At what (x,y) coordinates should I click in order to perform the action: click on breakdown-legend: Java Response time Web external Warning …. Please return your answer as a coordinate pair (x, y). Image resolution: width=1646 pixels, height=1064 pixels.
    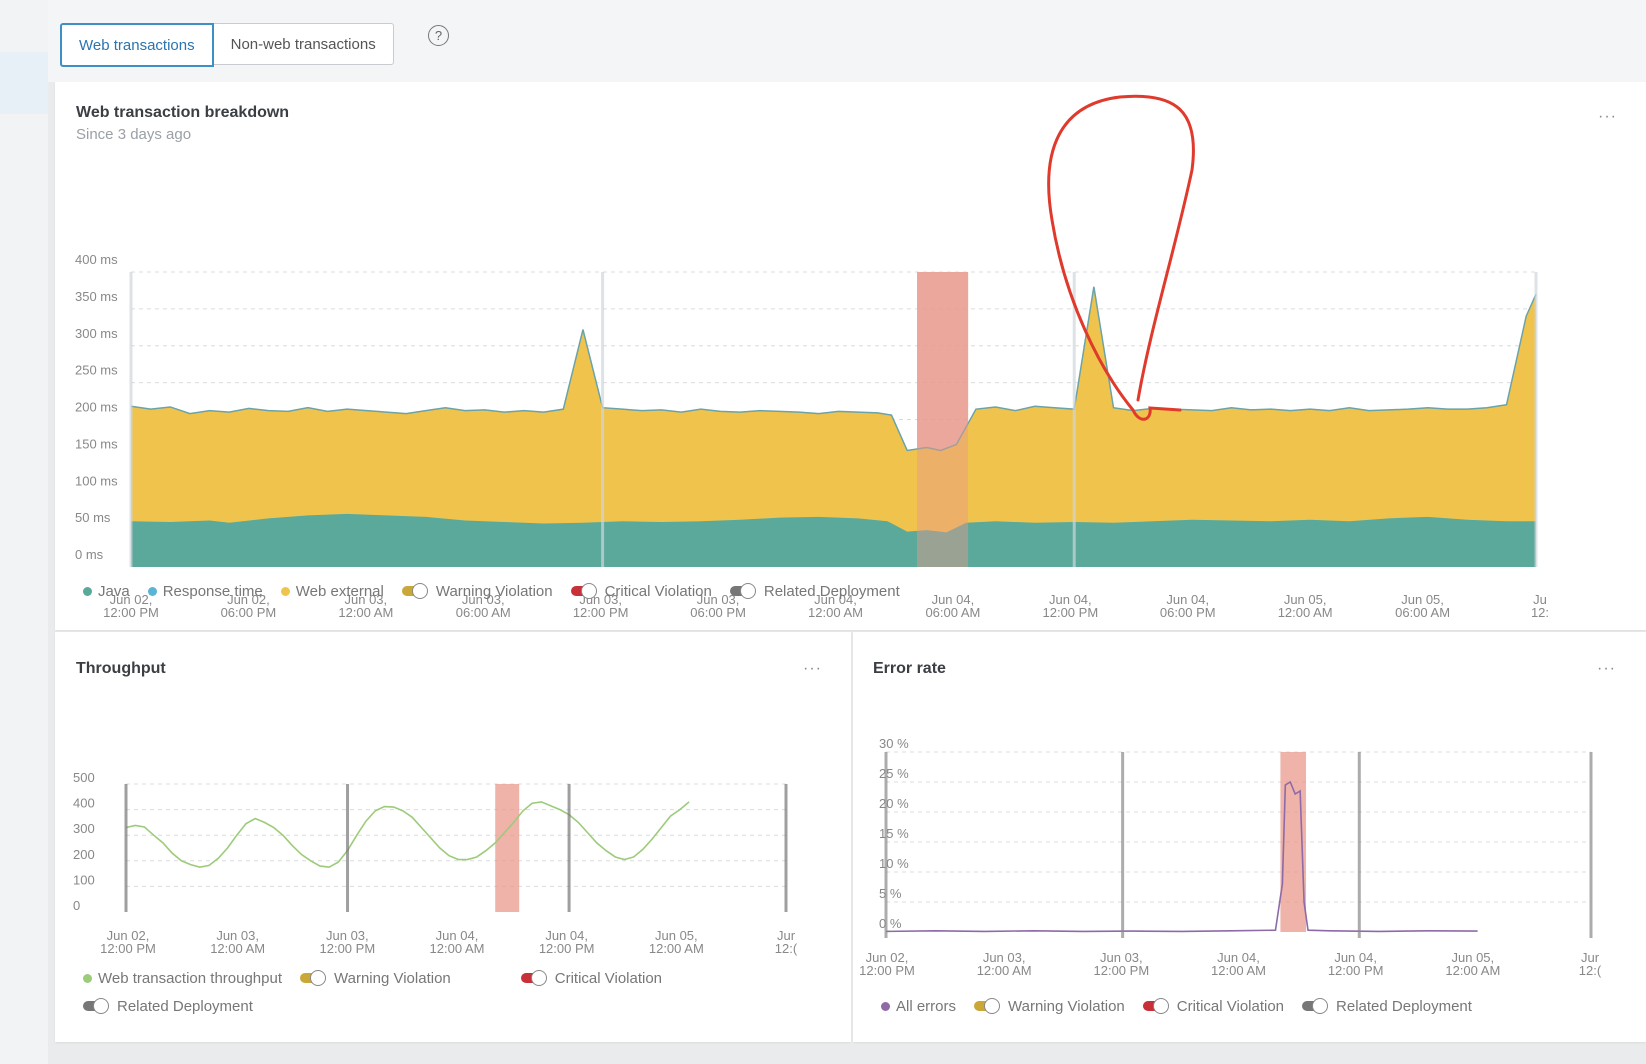
    Looking at the image, I should click on (500, 591).